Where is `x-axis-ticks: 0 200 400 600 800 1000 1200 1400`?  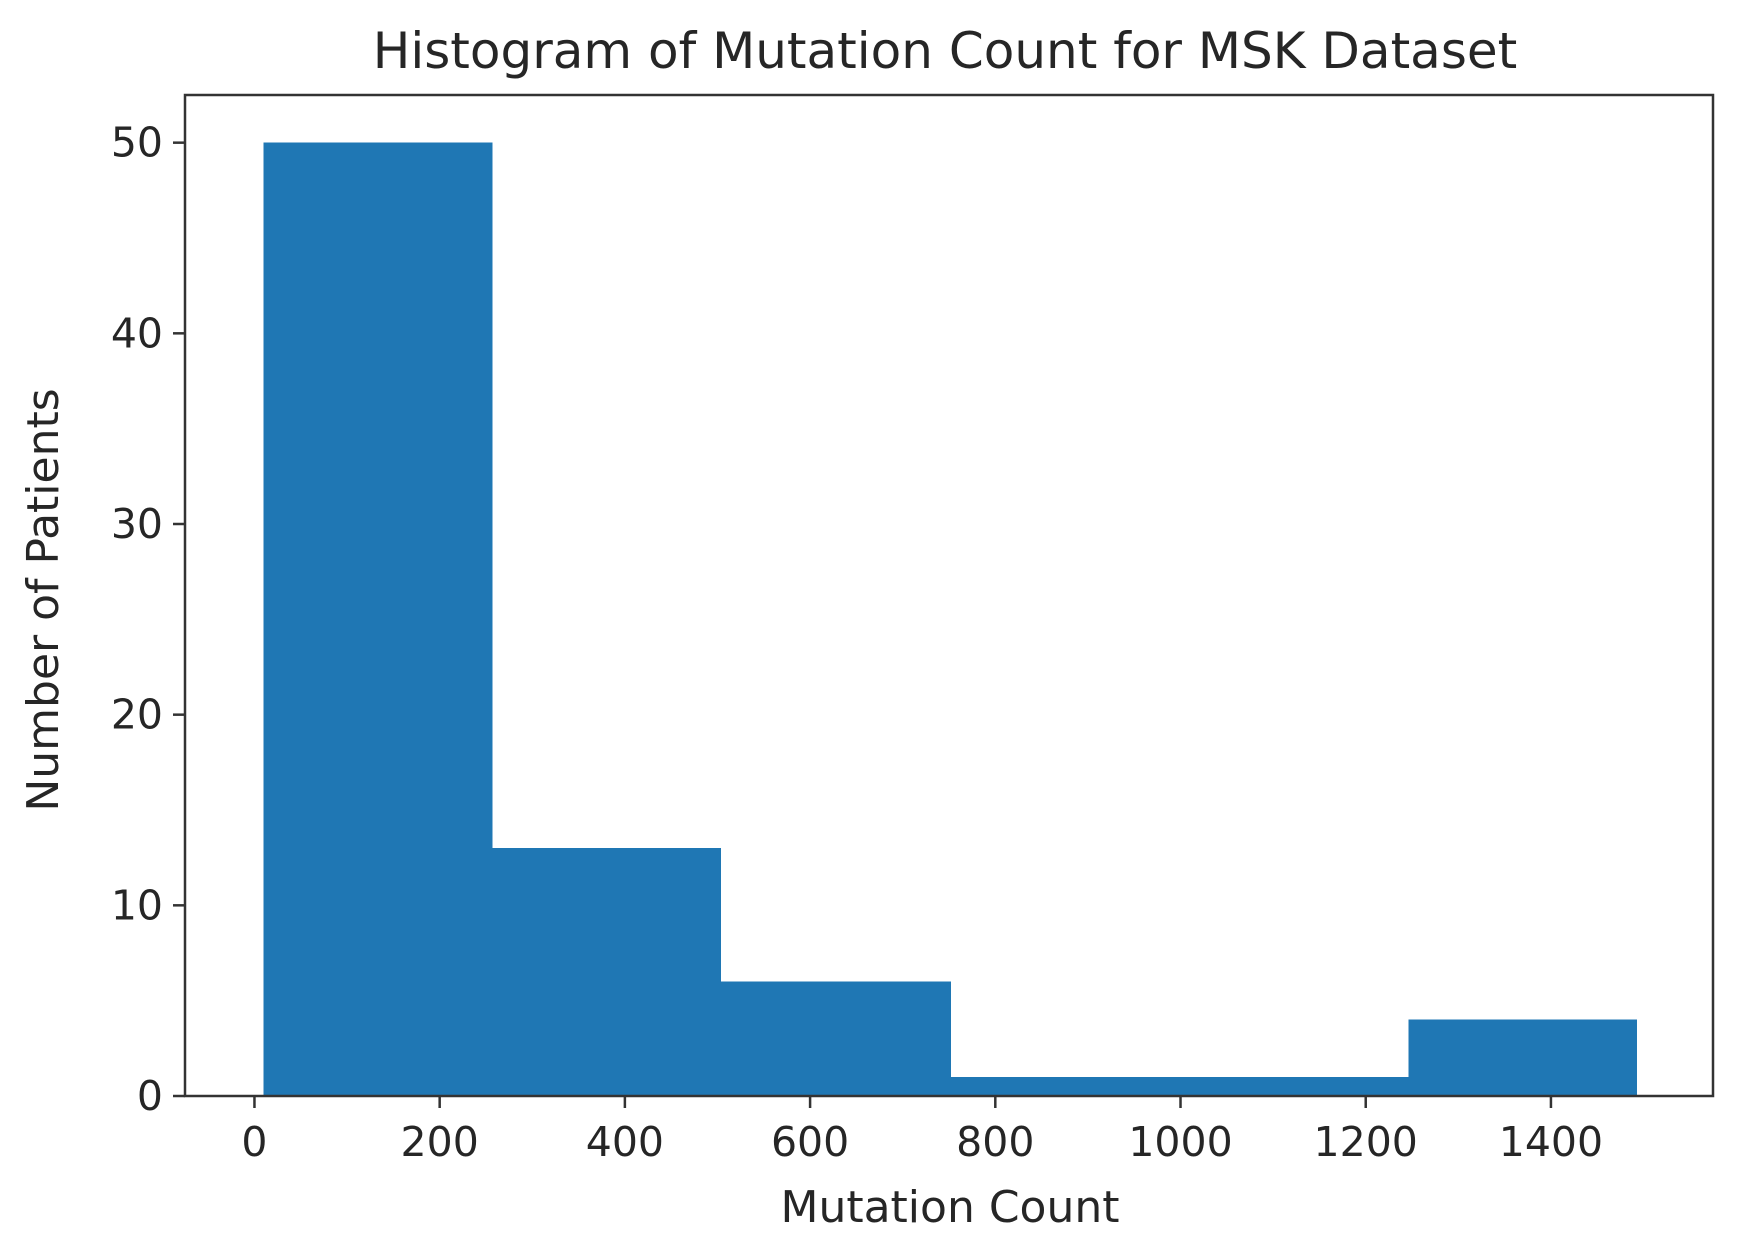 x-axis-ticks: 0 200 400 600 800 1000 1200 1400 is located at coordinates (922, 1131).